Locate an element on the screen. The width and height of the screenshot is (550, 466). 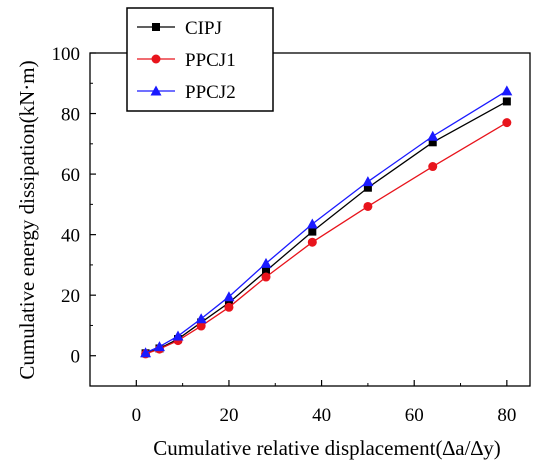
legend-label: PPCJ1 is located at coordinates (210, 60).